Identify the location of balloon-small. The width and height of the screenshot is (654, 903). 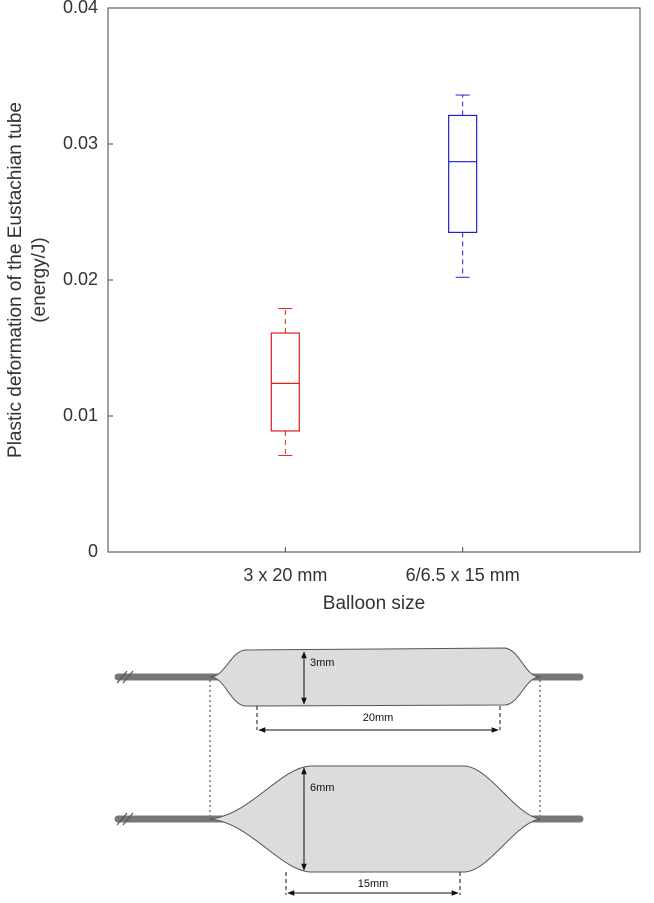
(375, 677).